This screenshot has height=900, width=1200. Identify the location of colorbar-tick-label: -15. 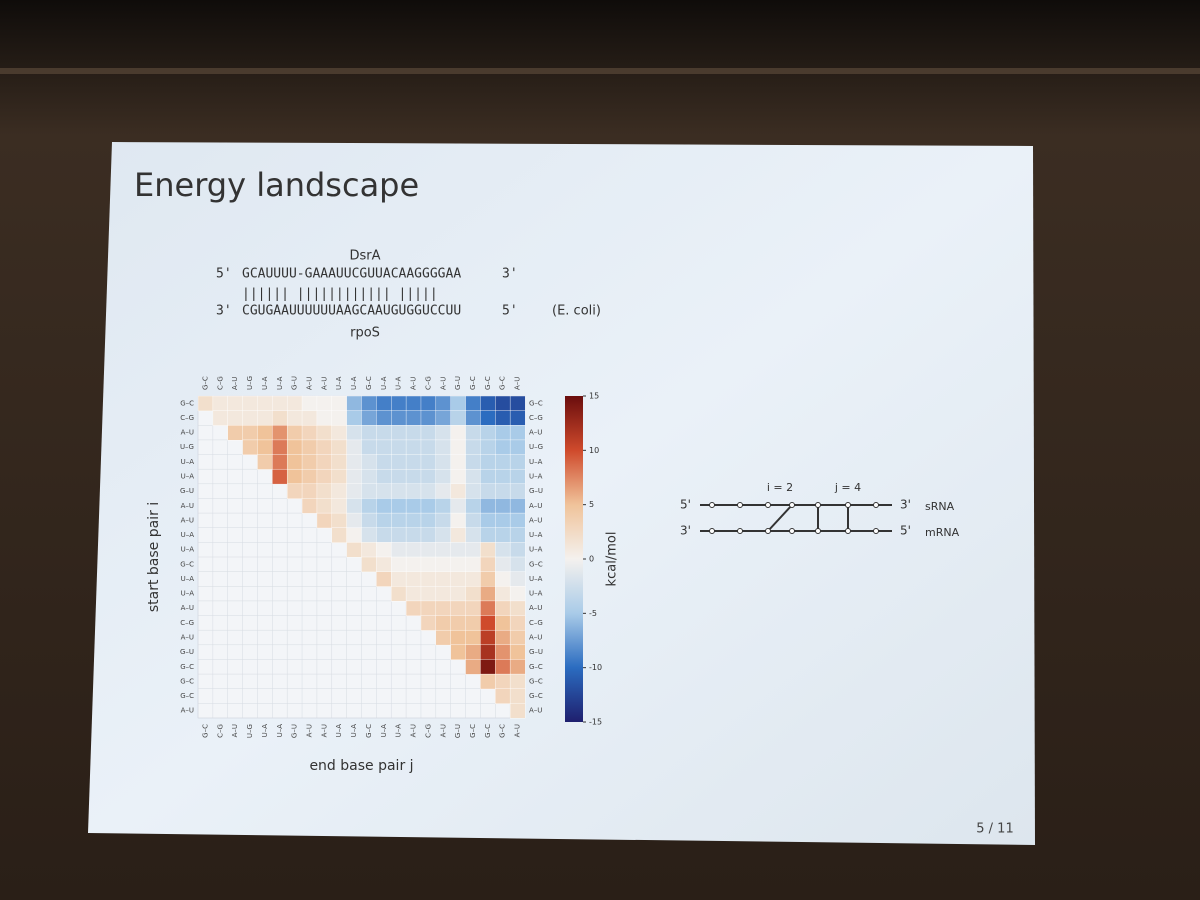
(595, 722).